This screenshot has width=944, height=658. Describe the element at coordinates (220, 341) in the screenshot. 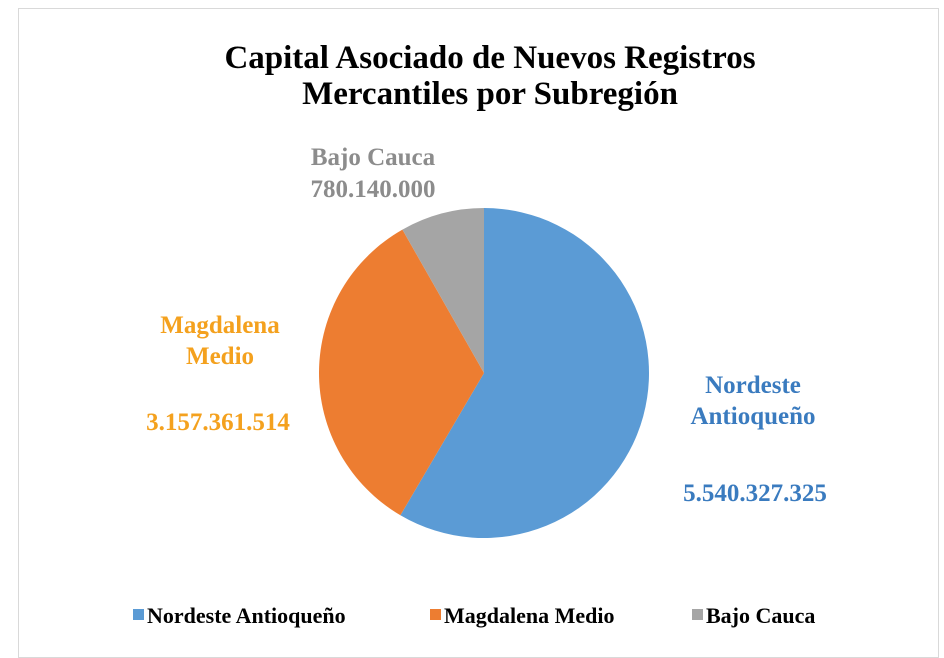

I see `data-label-name: Magdalena Medio` at that location.